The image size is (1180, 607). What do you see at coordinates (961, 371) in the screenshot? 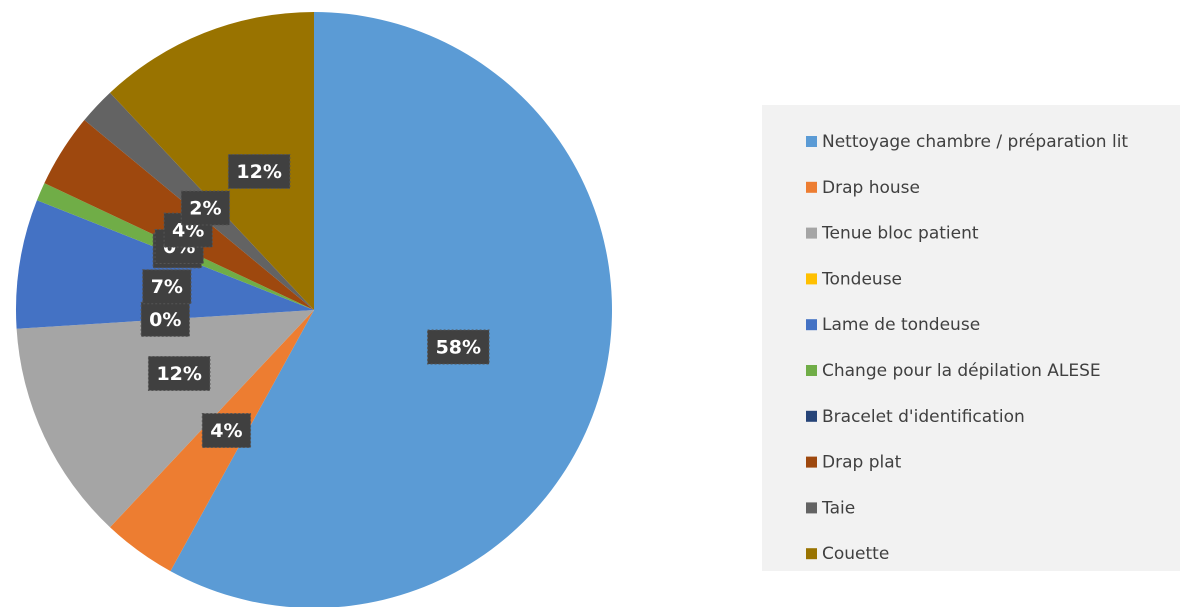
I see `legend-label: Change pour la dépilation ALESE` at bounding box center [961, 371].